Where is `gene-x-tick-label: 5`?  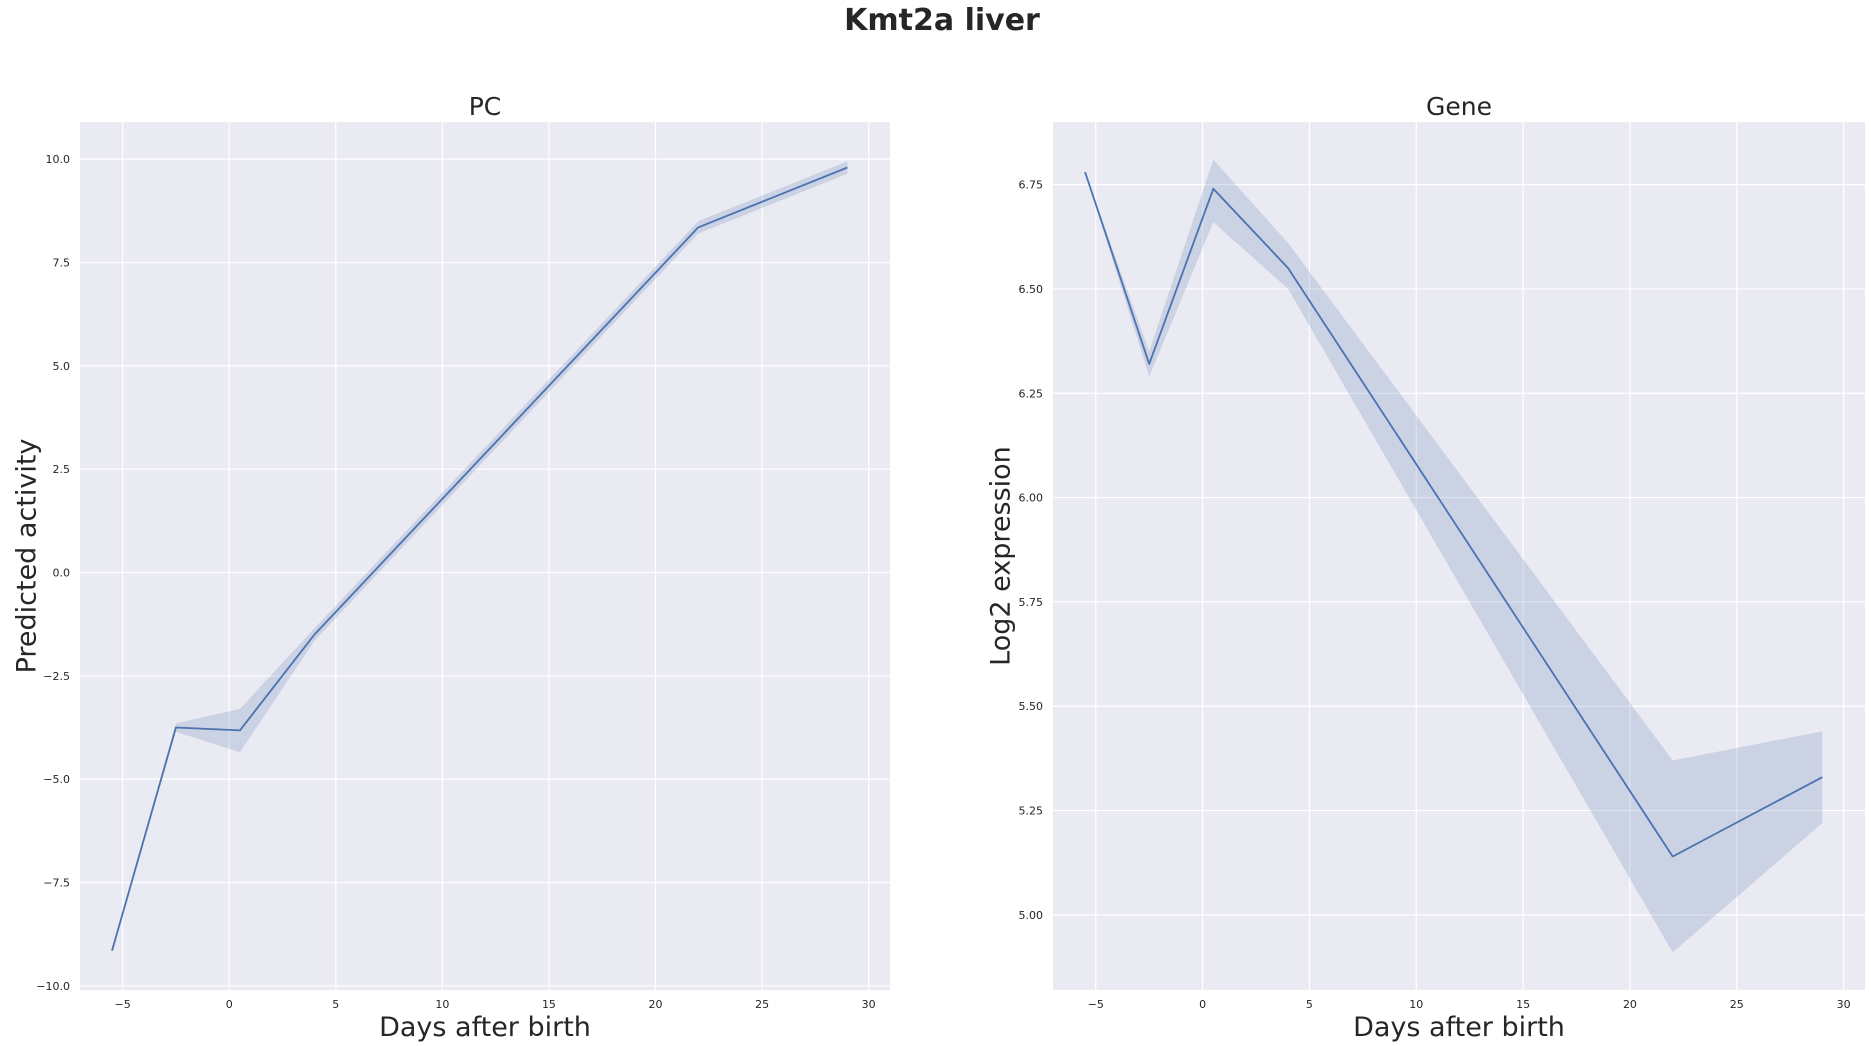 gene-x-tick-label: 5 is located at coordinates (1309, 1004).